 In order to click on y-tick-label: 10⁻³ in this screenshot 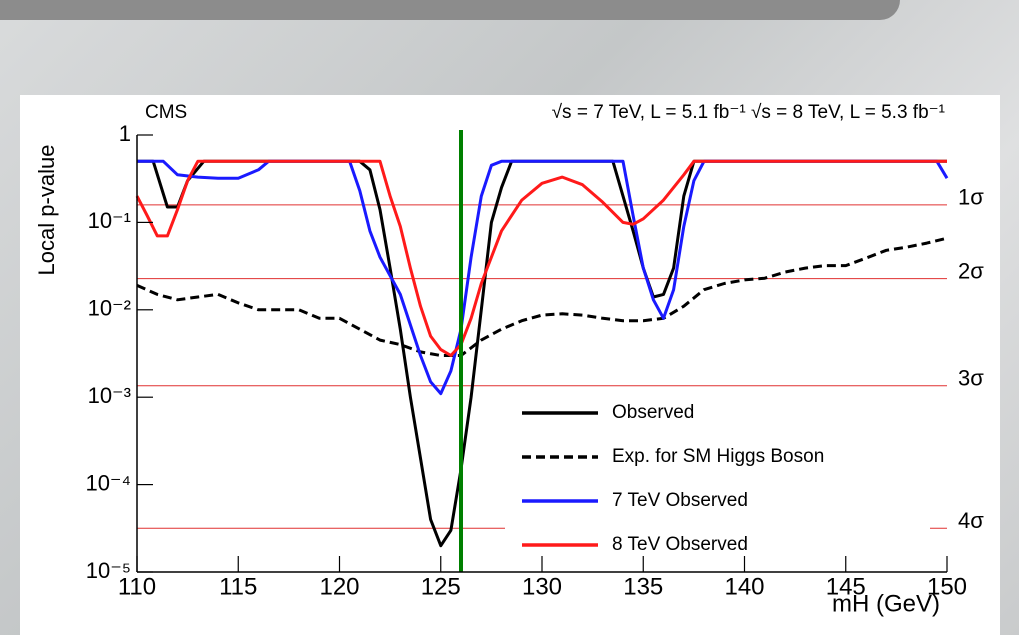, I will do `click(109, 395)`.